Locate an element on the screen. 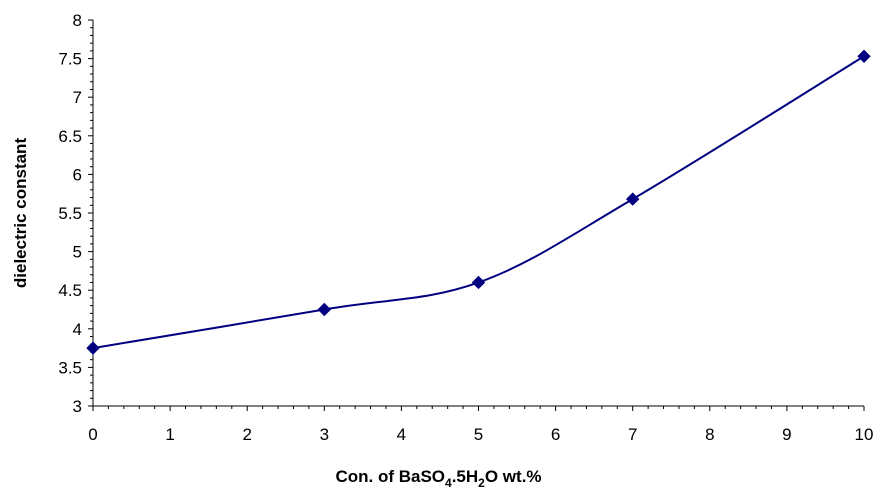  x-axis-title: Con. of BaSO4.5H2O wt.% is located at coordinates (438, 478).